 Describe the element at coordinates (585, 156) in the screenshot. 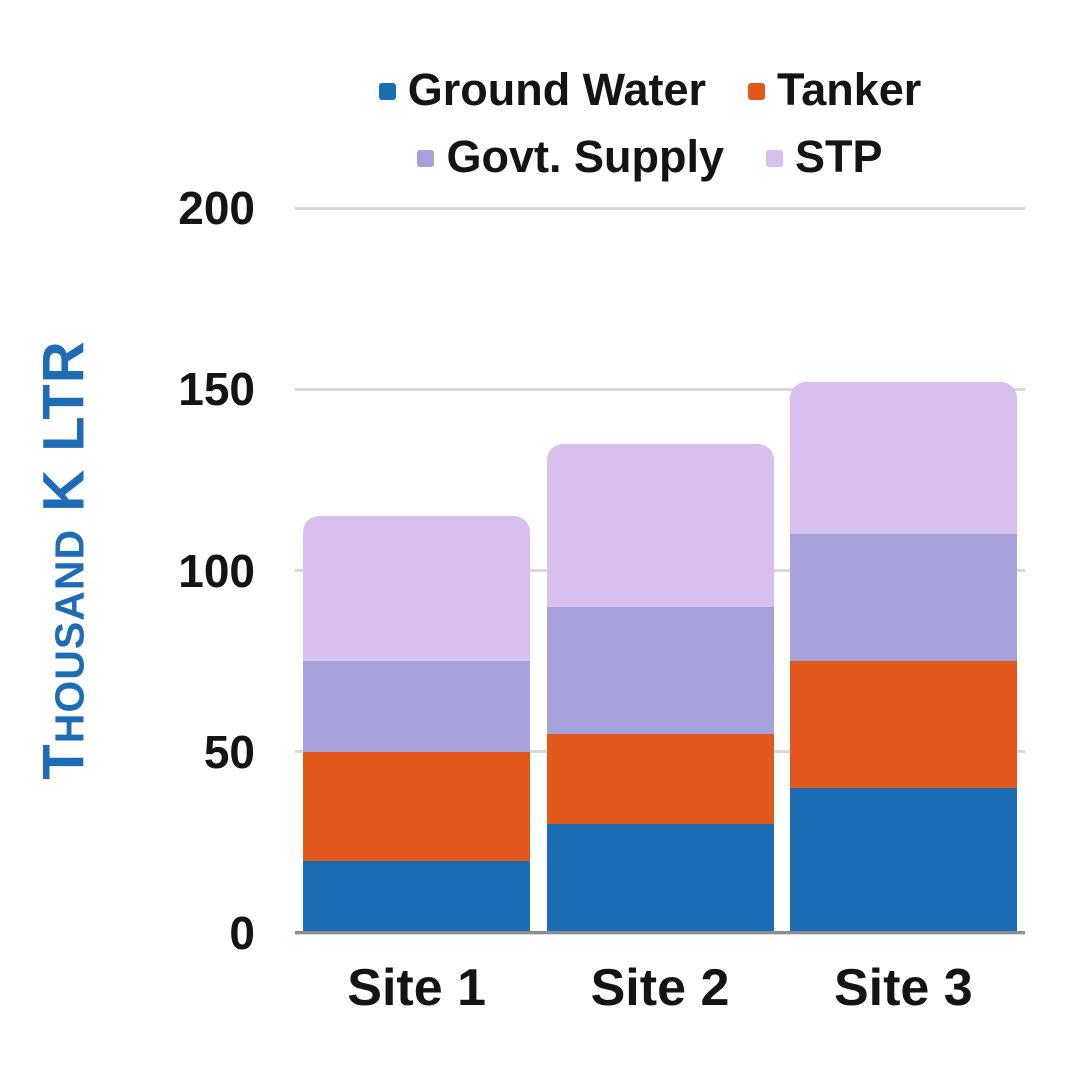

I see `legend-label-govt-supply: Govt. Supply` at that location.